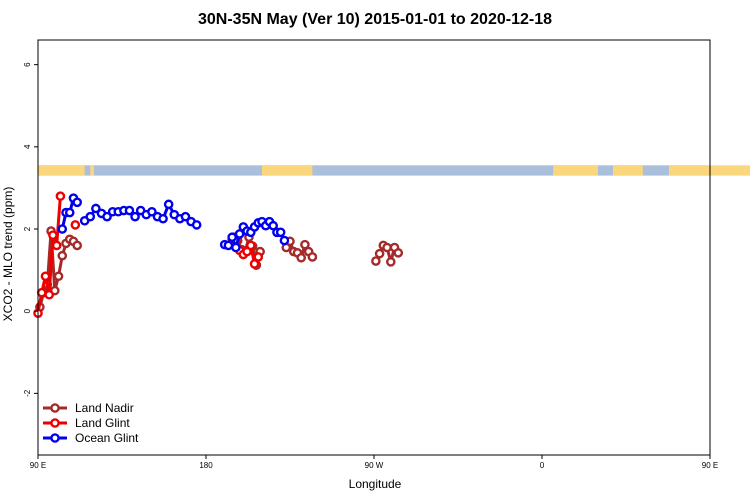  What do you see at coordinates (173, 223) in the screenshot?
I see `series-ocean-glint` at bounding box center [173, 223].